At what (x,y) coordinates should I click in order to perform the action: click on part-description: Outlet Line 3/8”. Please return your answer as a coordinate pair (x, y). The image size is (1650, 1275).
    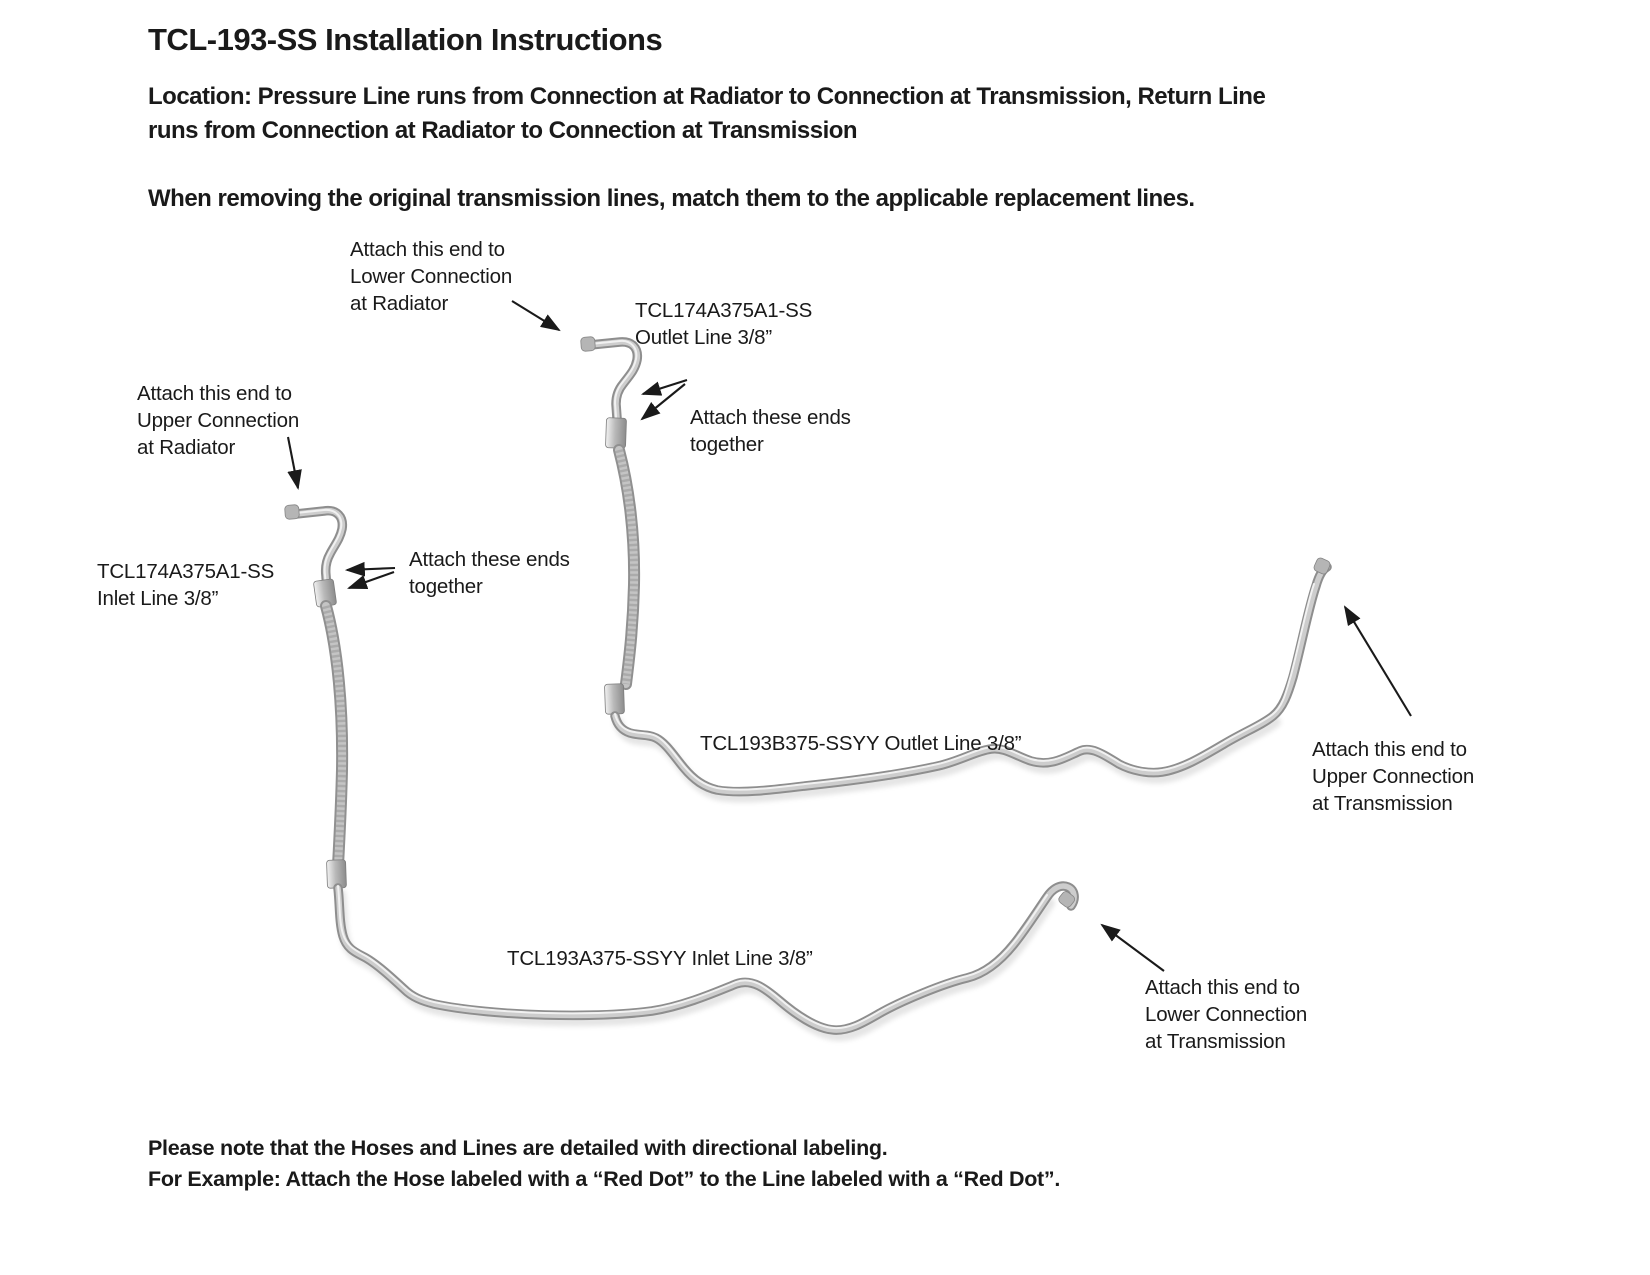
    Looking at the image, I should click on (703, 337).